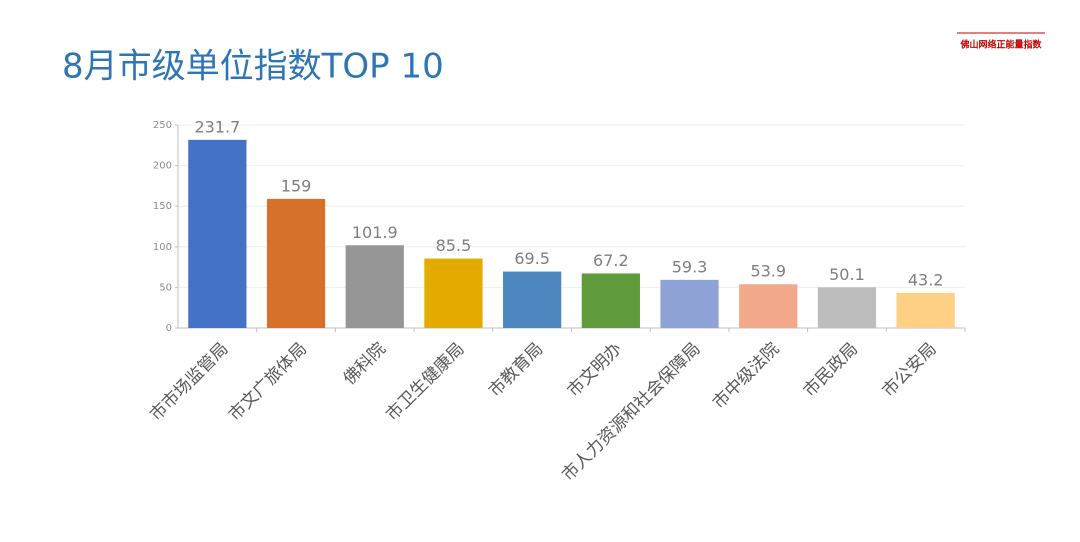 This screenshot has height=542, width=1080. Describe the element at coordinates (162, 247) in the screenshot. I see `y-tick-label: 100` at that location.